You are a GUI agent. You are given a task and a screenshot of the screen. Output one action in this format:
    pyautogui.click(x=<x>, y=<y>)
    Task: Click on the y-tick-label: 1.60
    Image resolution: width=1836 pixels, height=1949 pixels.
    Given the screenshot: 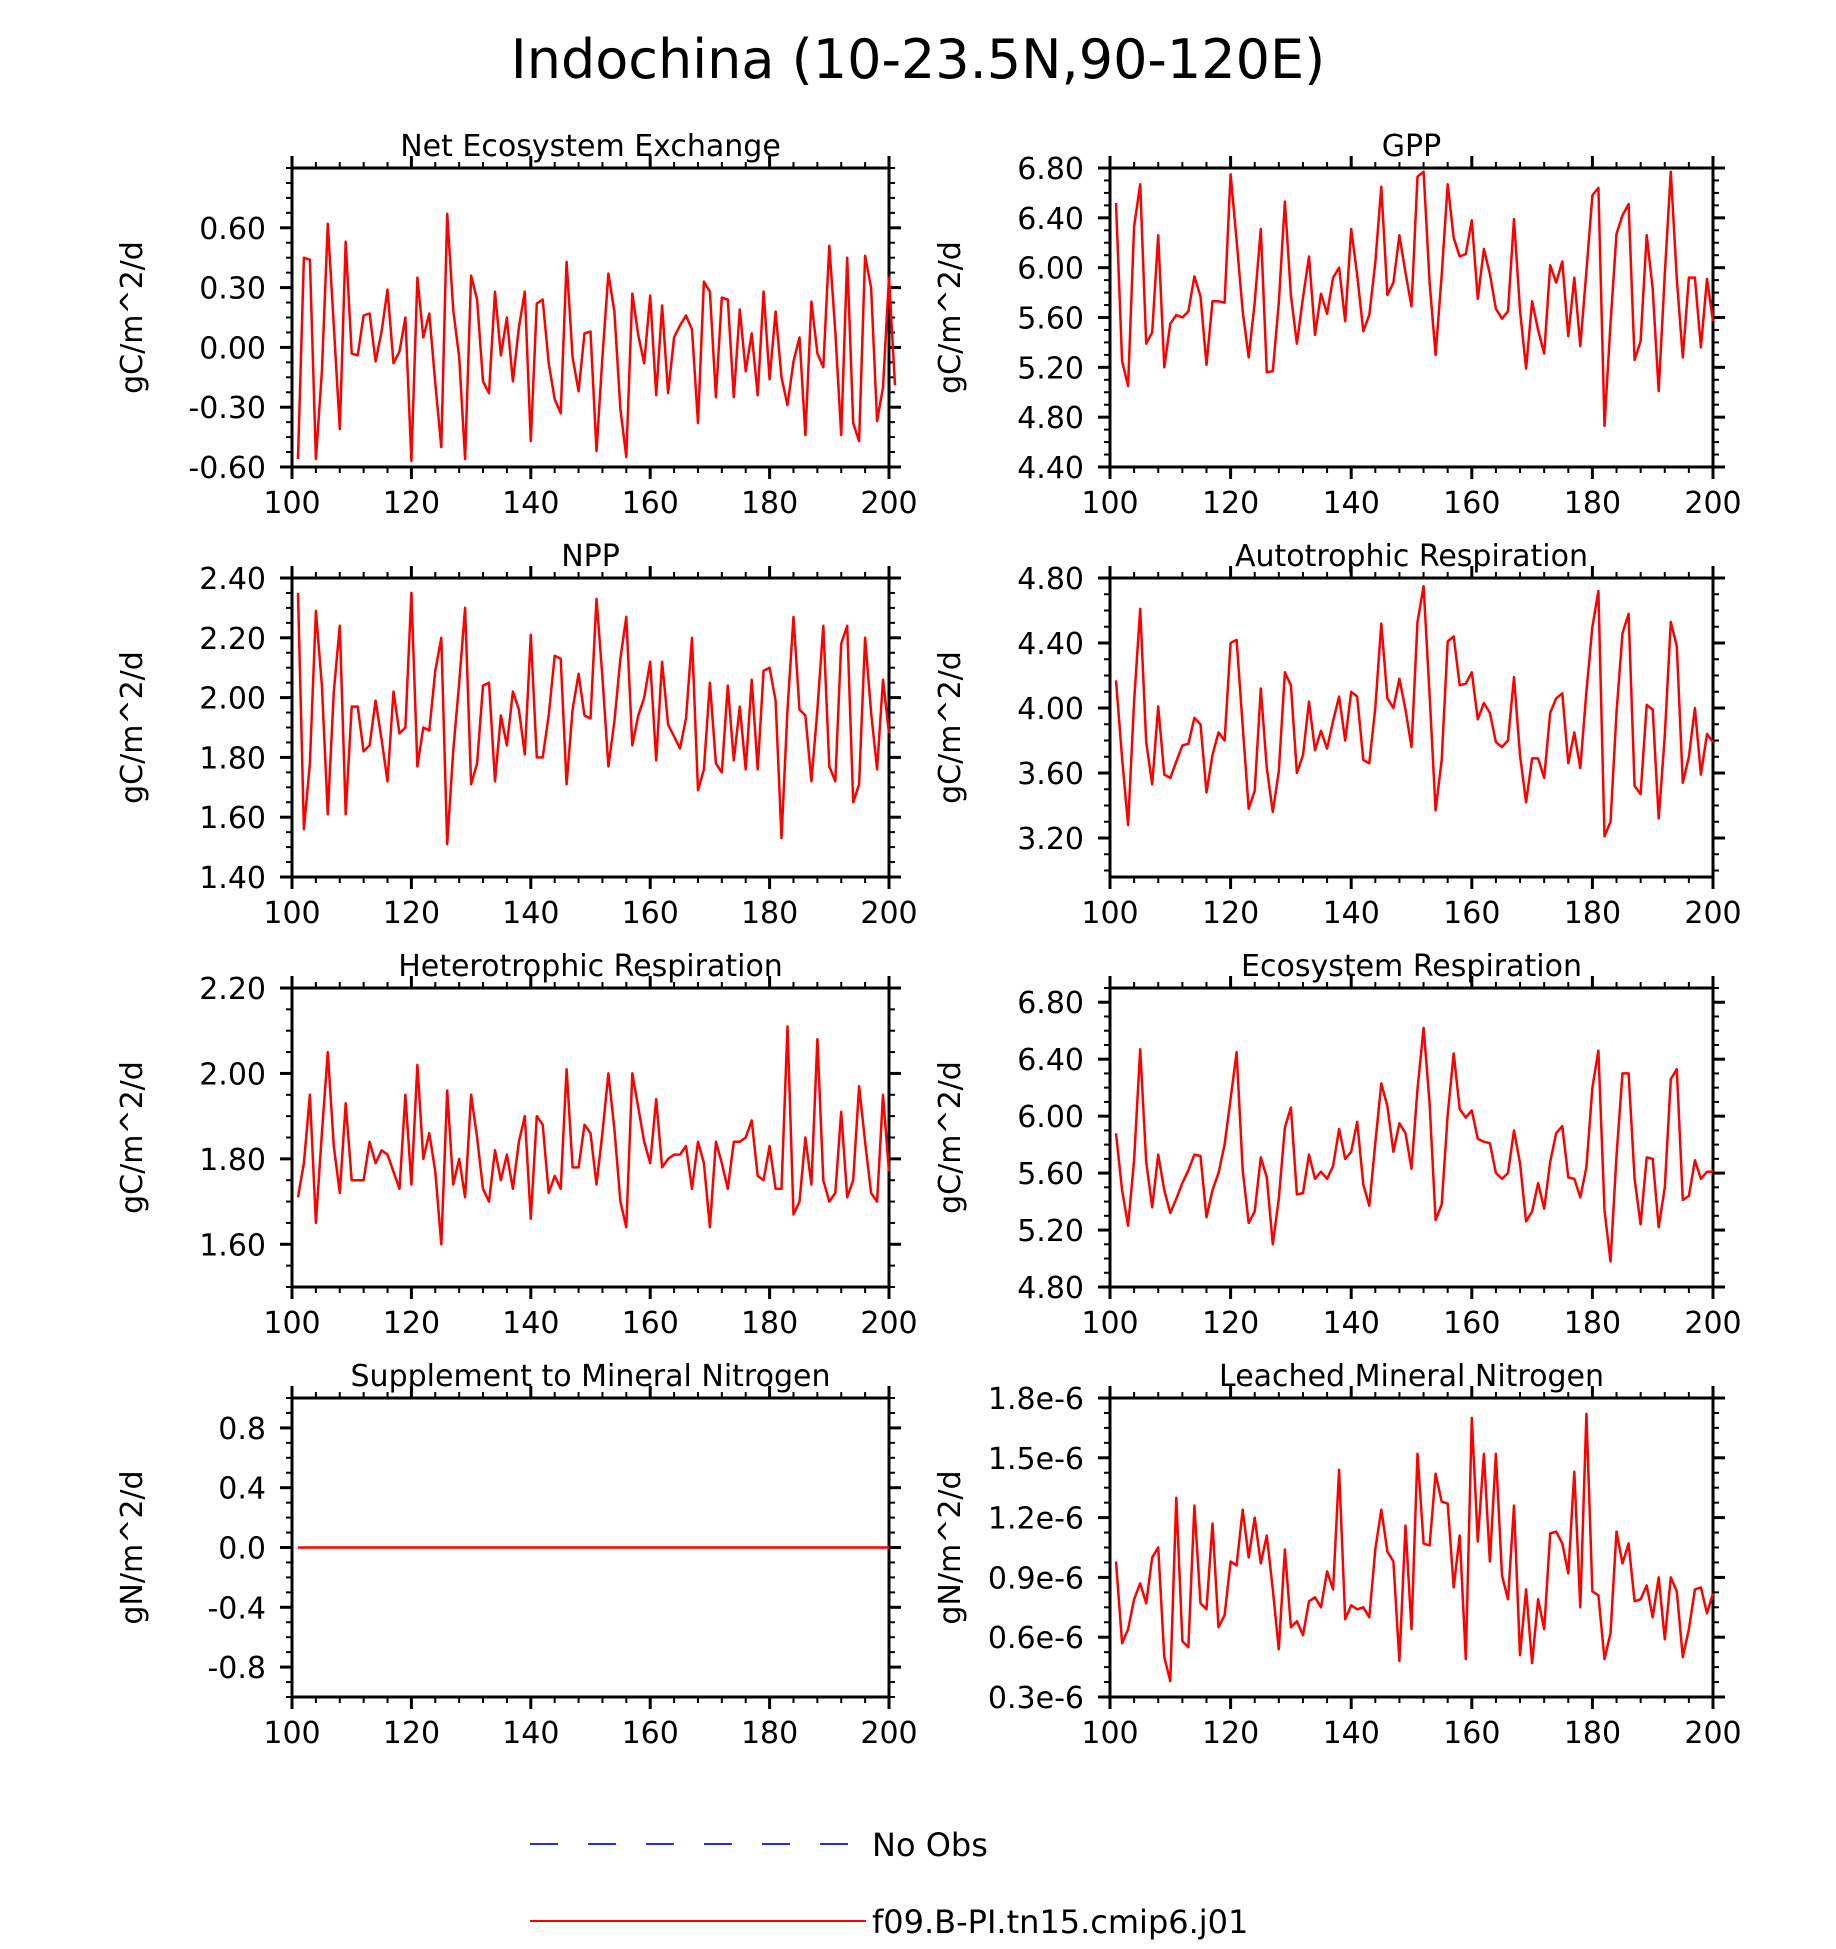 What is the action you would take?
    pyautogui.click(x=232, y=818)
    